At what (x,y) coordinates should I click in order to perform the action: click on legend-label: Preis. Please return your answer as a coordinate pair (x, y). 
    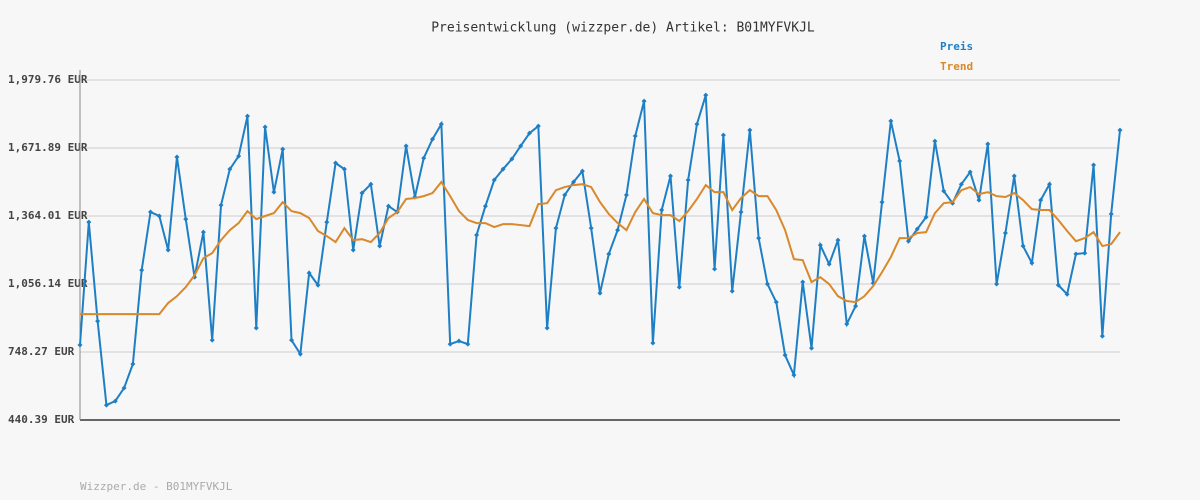
    Looking at the image, I should click on (956, 46).